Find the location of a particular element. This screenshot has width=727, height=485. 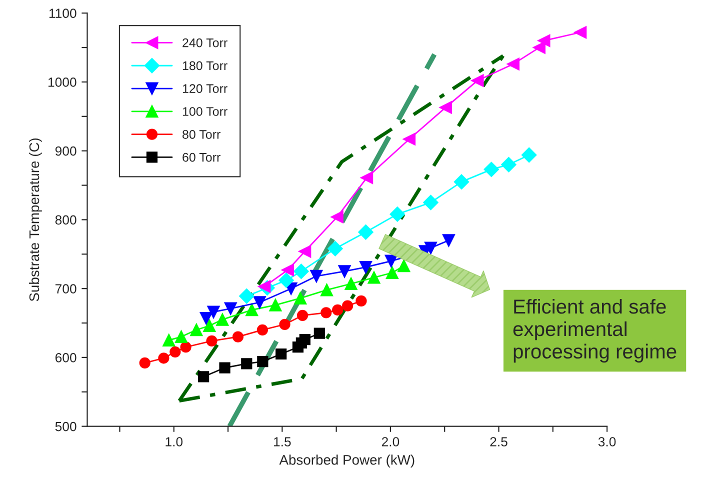

x-tick-label: 1.5 is located at coordinates (282, 441).